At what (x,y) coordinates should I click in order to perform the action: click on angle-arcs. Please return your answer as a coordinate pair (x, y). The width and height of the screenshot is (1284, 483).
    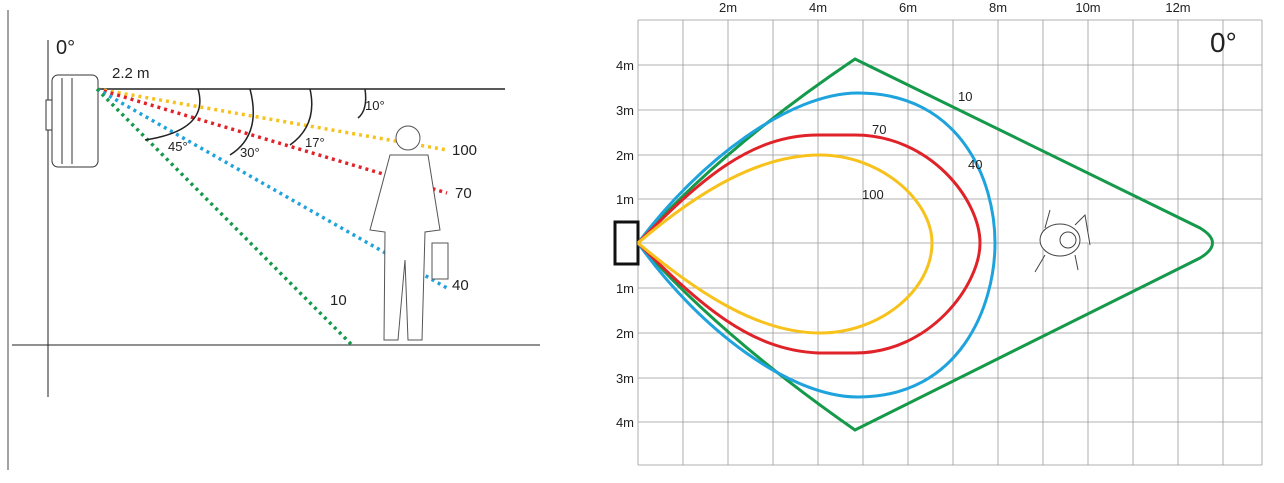
    Looking at the image, I should click on (255, 122).